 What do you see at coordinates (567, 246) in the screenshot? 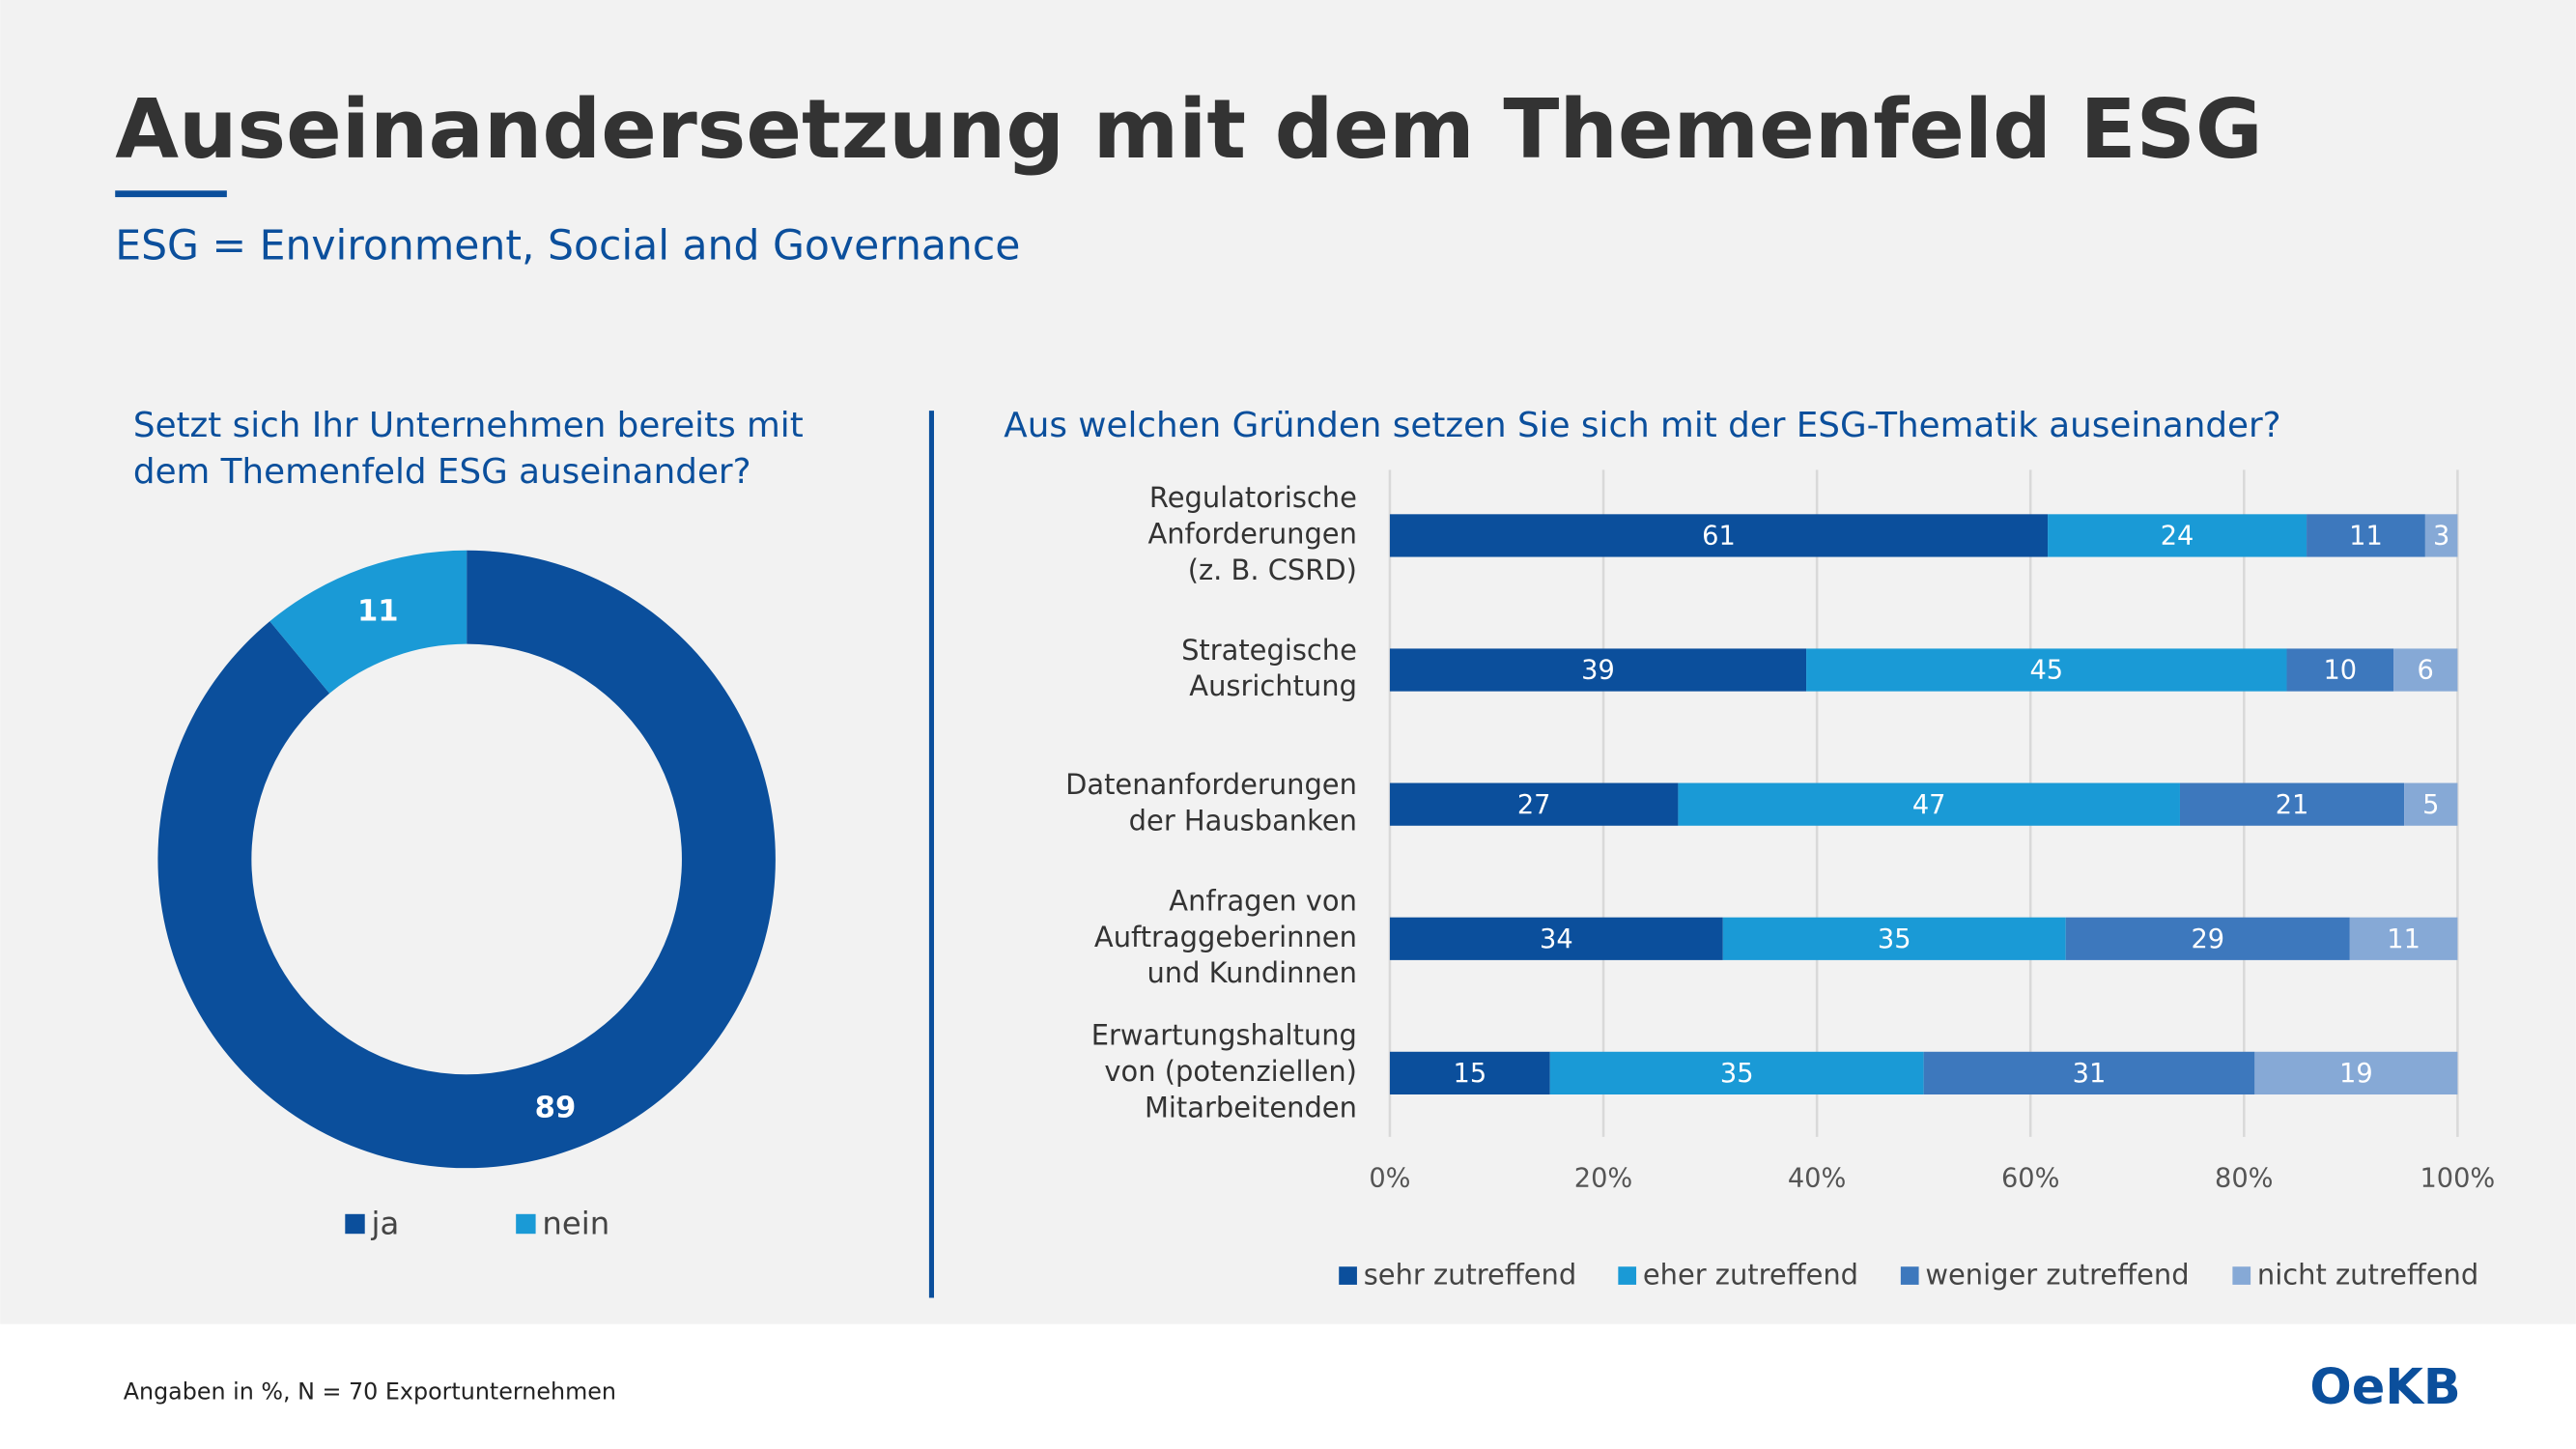
I see `subtitle: ESG = Environment, Social and Governance` at bounding box center [567, 246].